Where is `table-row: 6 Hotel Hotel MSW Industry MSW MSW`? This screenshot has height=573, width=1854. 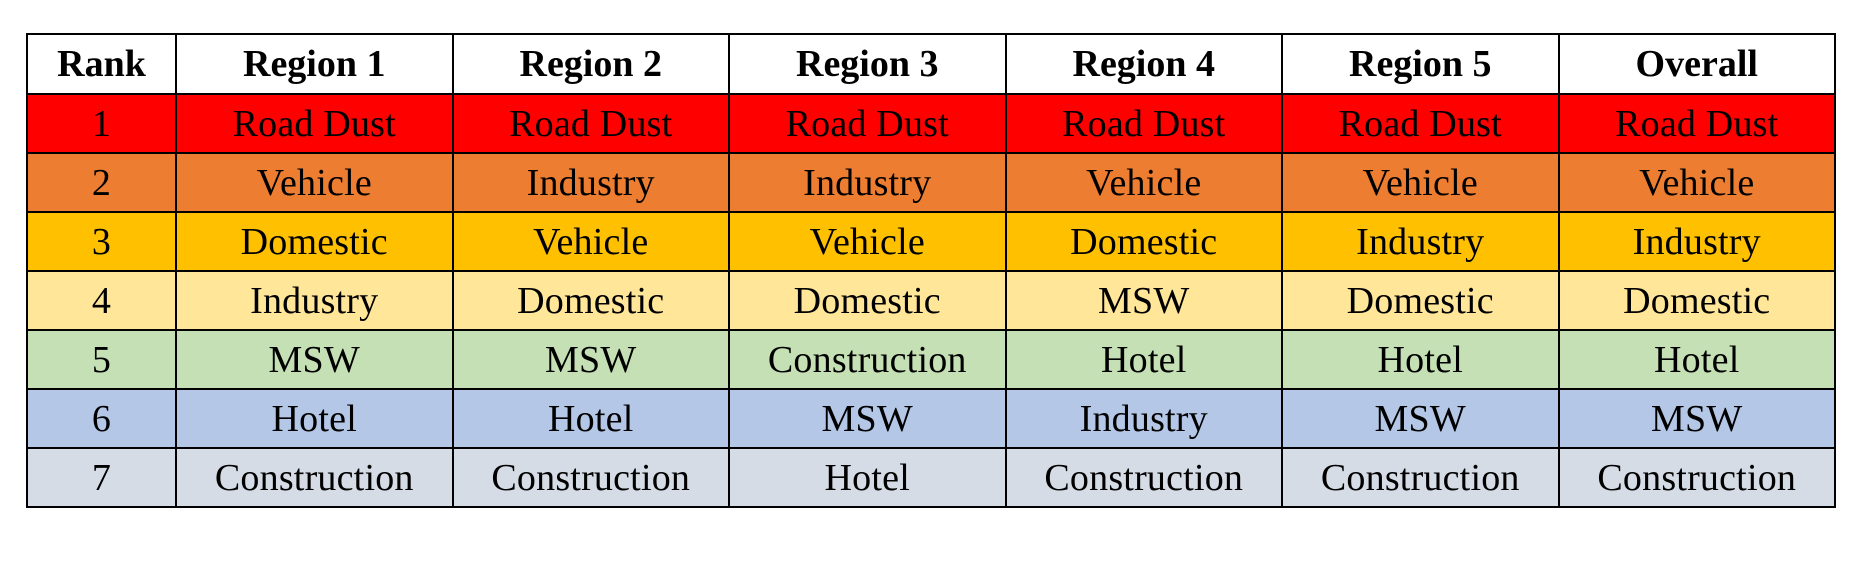 table-row: 6 Hotel Hotel MSW Industry MSW MSW is located at coordinates (931, 418).